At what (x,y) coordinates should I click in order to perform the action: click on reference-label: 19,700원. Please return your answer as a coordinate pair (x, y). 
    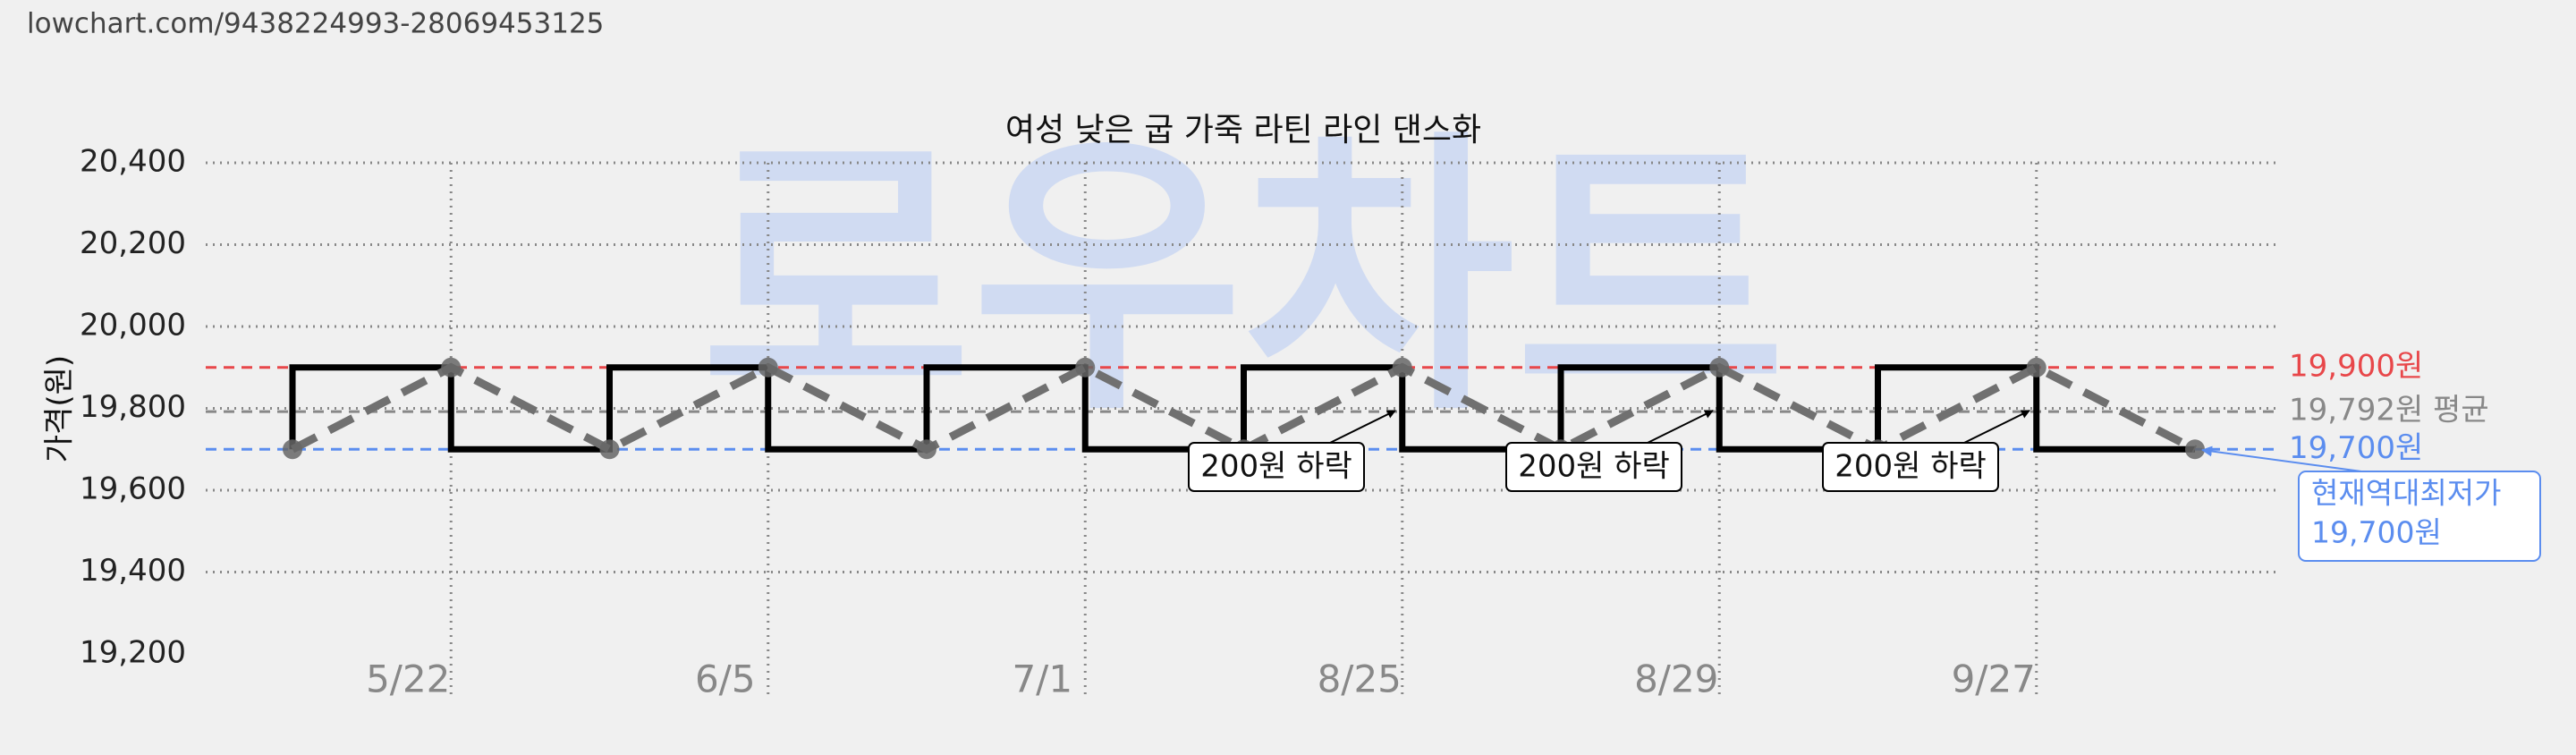
    Looking at the image, I should click on (2356, 448).